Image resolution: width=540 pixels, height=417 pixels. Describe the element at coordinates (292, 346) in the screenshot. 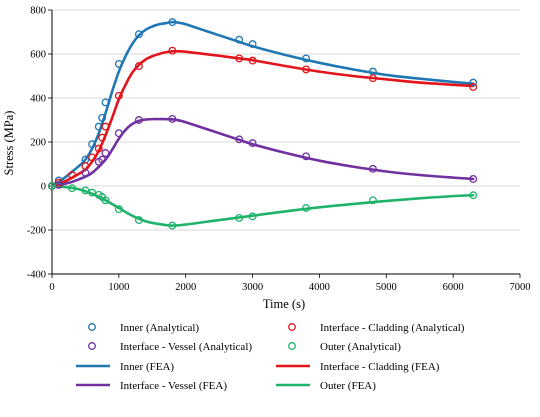

I see `legend-marker-outer-analytical` at that location.